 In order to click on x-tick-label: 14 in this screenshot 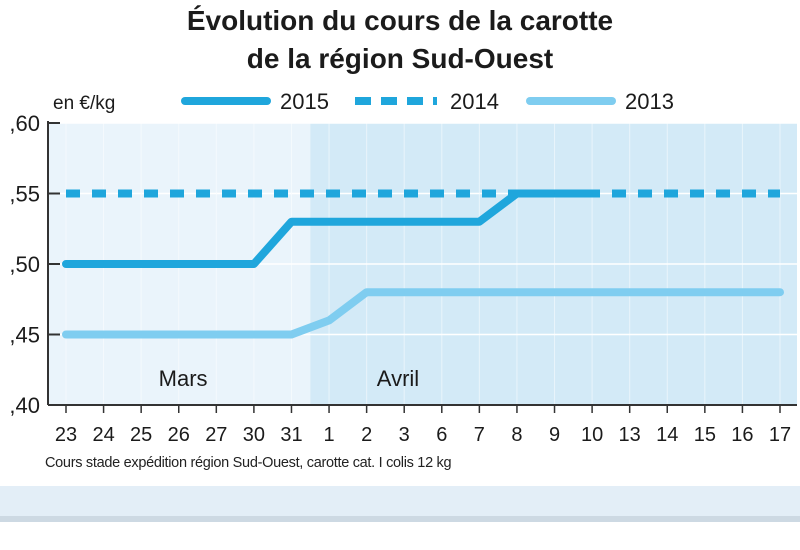, I will do `click(667, 435)`.